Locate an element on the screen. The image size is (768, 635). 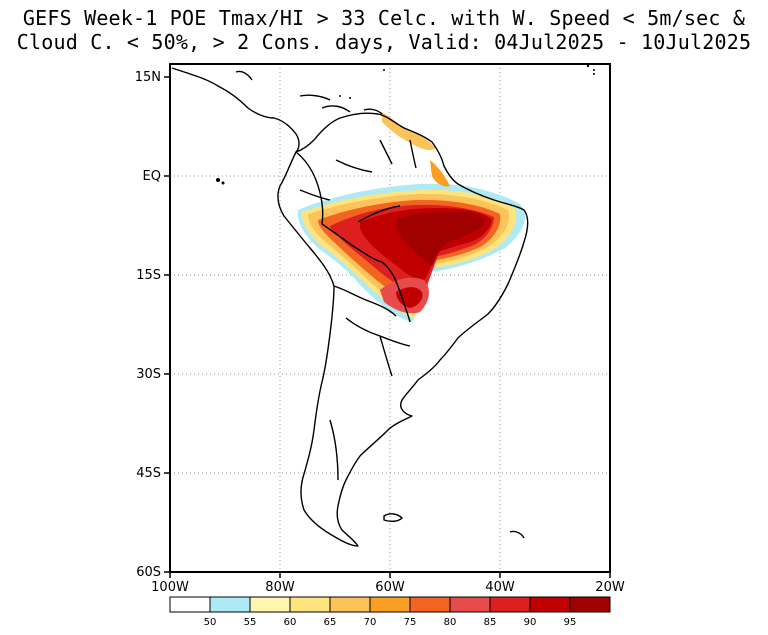
lat-label-45s: 45S is located at coordinates (148, 473).